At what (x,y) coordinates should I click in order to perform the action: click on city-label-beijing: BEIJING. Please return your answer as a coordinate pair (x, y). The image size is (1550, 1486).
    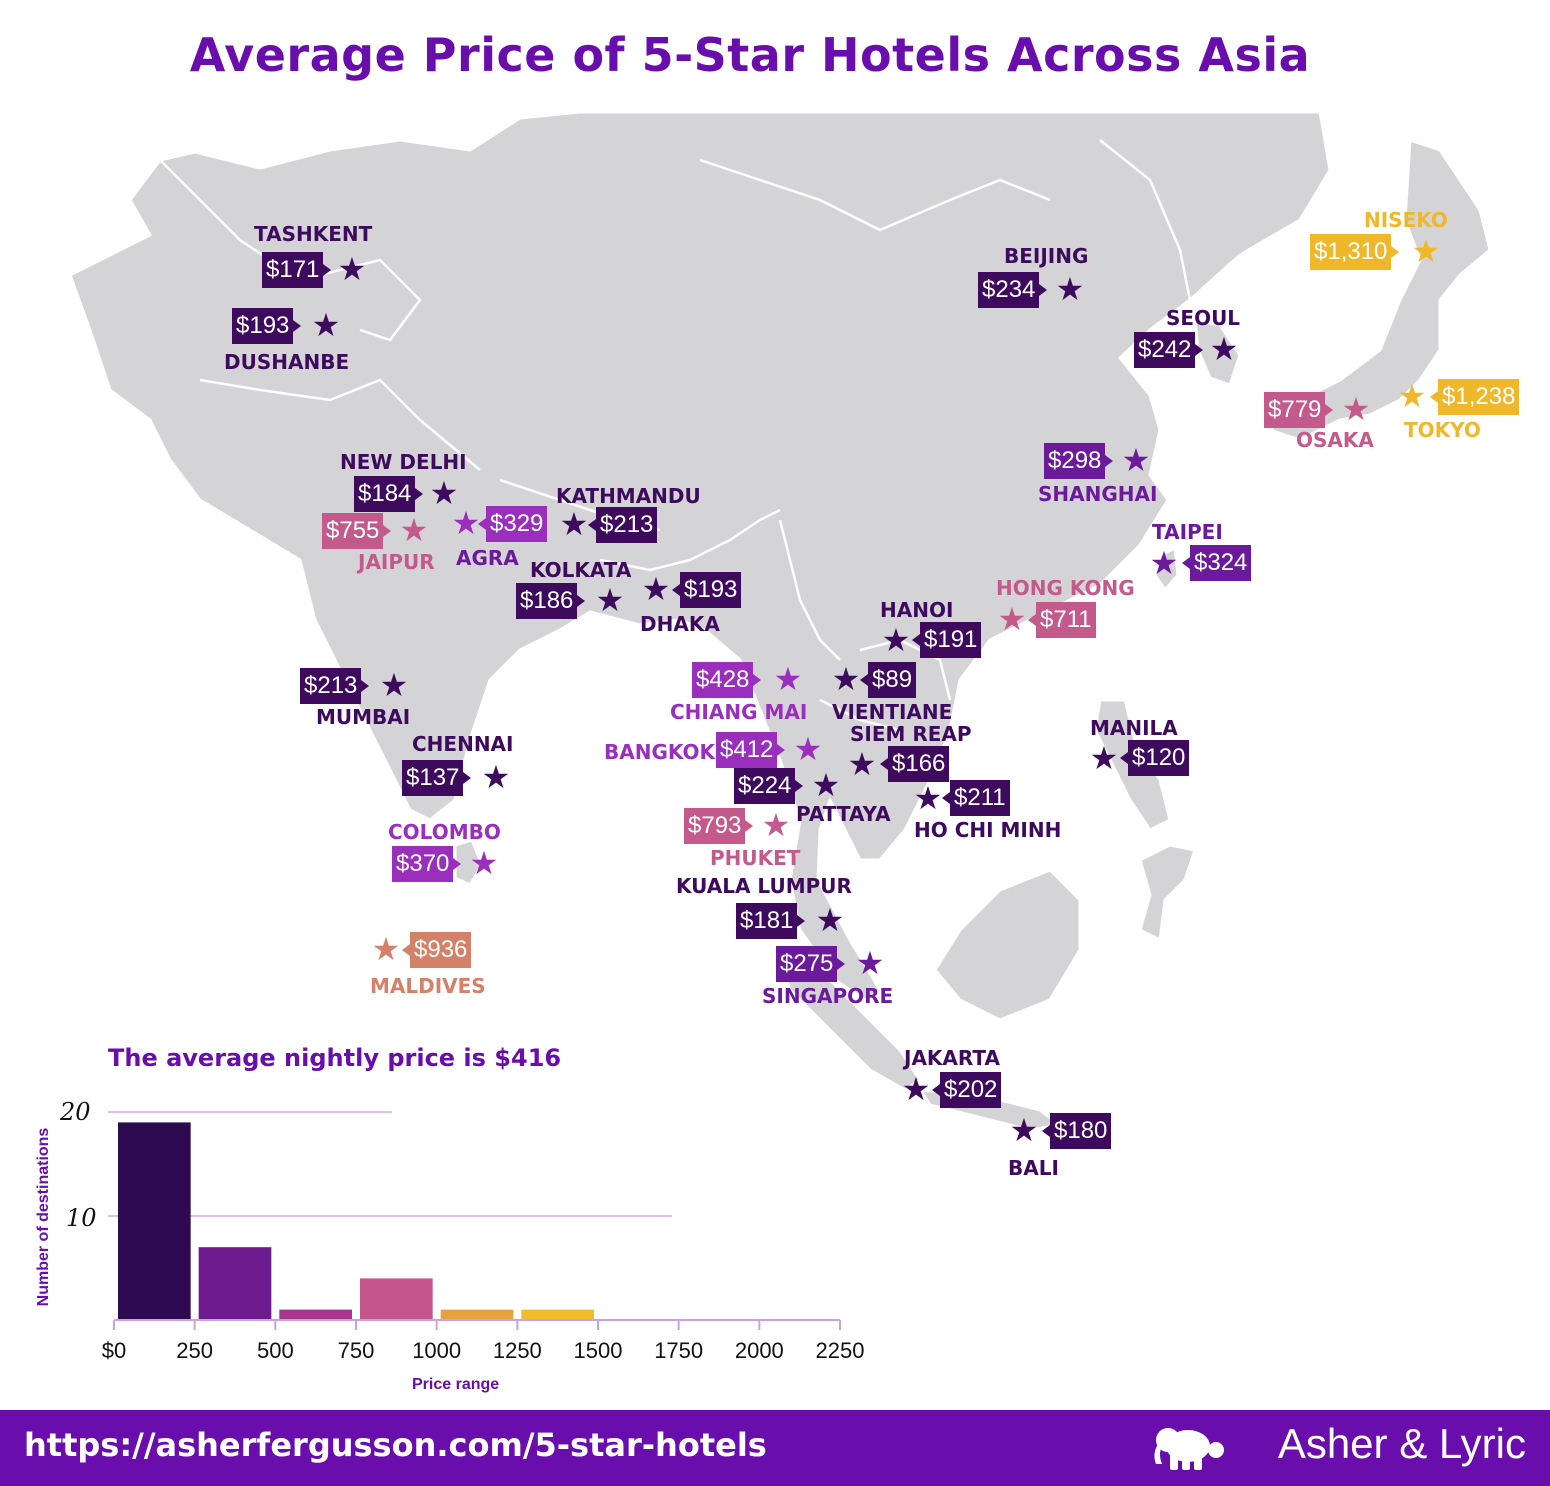
    Looking at the image, I should click on (1046, 256).